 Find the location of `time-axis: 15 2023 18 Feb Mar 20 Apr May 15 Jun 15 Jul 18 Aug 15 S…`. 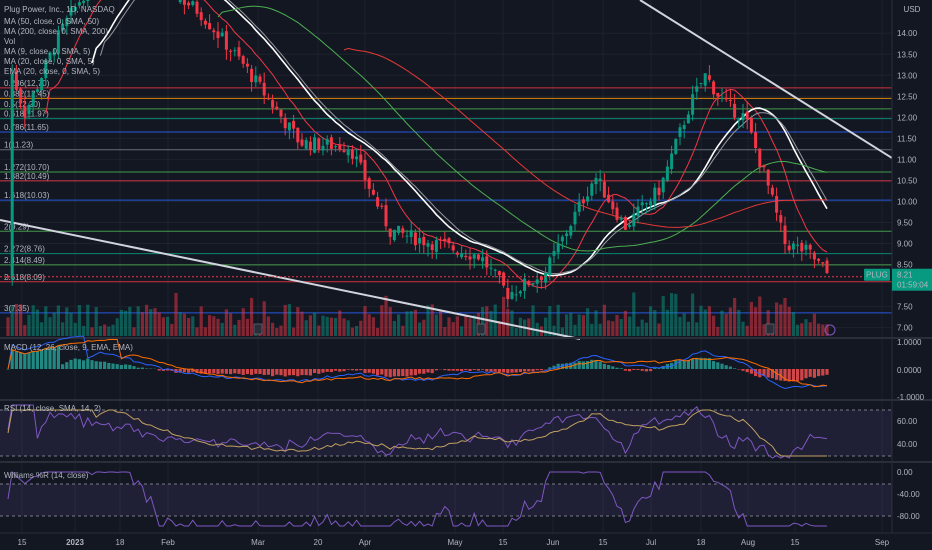

time-axis: 15 2023 18 Feb Mar 20 Apr May 15 Jun 15 Jul 18 Aug 15 S… is located at coordinates (454, 542).